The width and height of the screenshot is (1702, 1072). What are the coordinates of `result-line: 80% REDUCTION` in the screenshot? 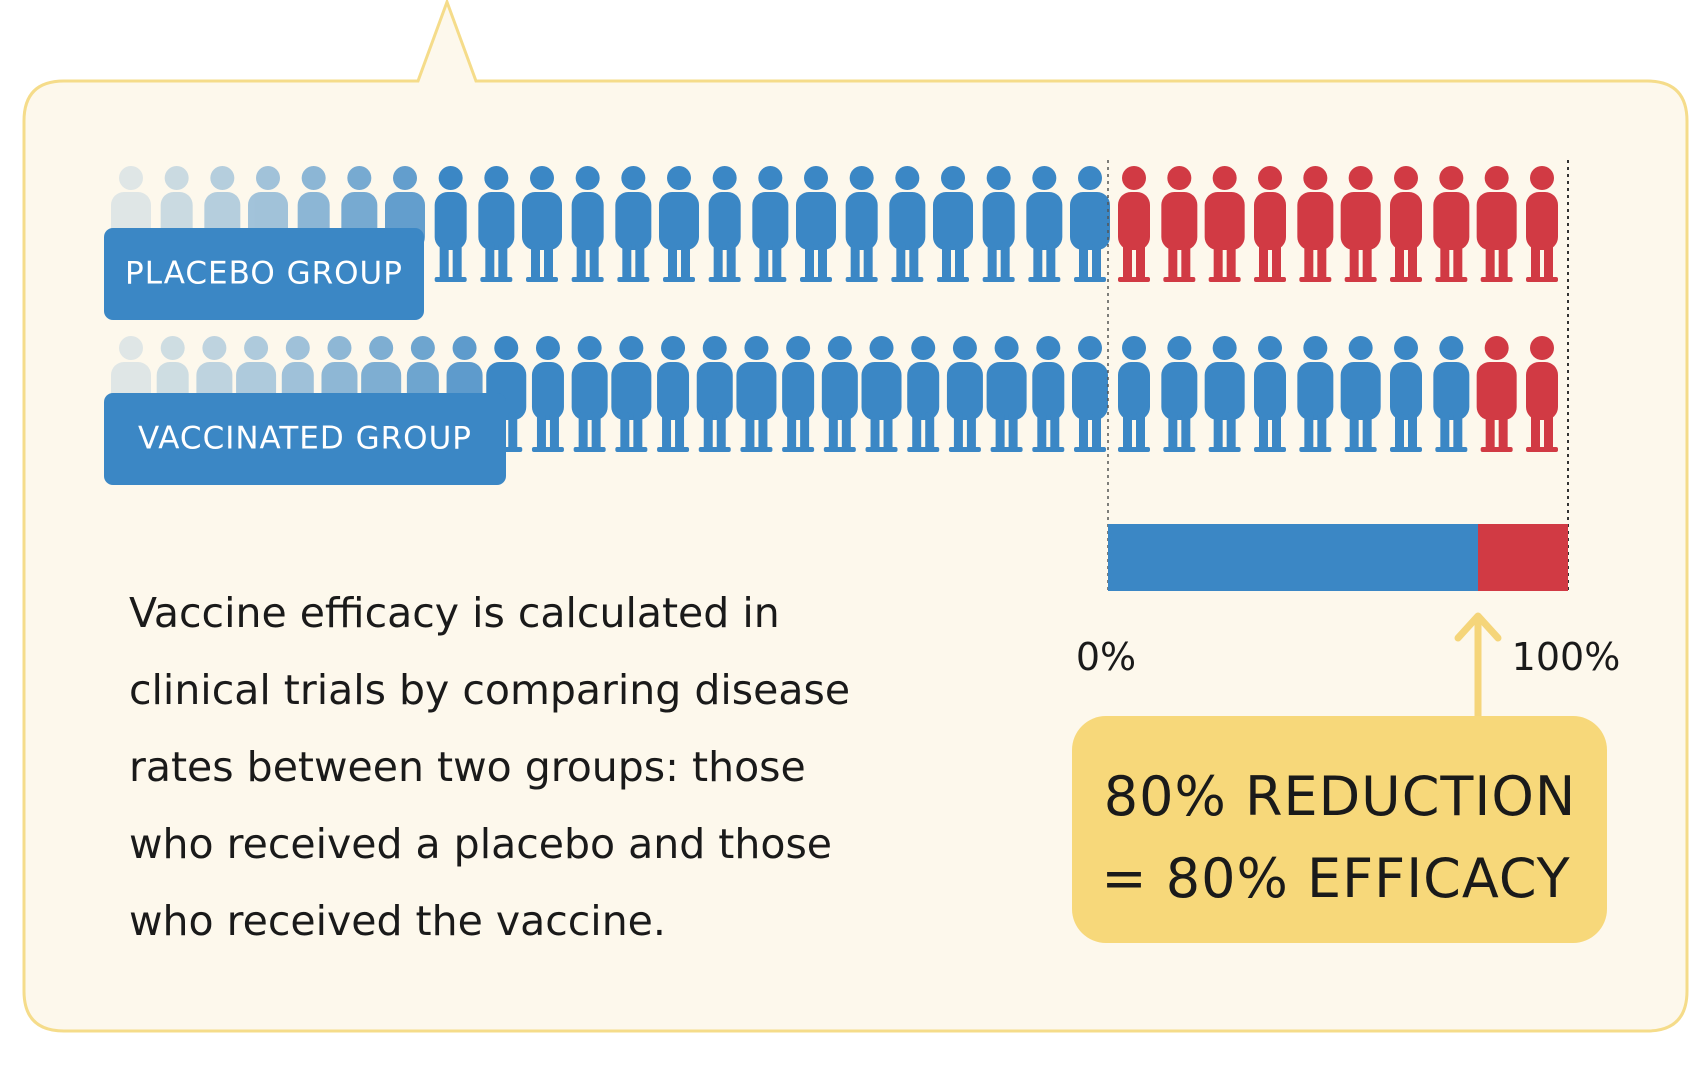 It's located at (1340, 796).